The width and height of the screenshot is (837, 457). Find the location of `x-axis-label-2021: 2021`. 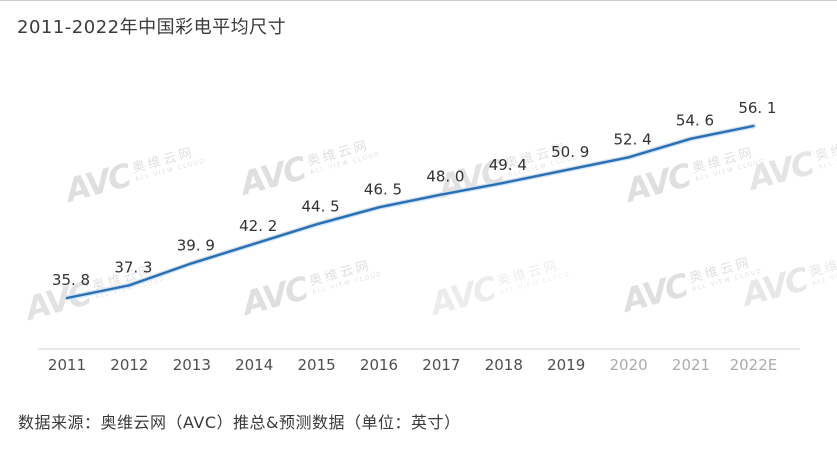

x-axis-label-2021: 2021 is located at coordinates (691, 365).